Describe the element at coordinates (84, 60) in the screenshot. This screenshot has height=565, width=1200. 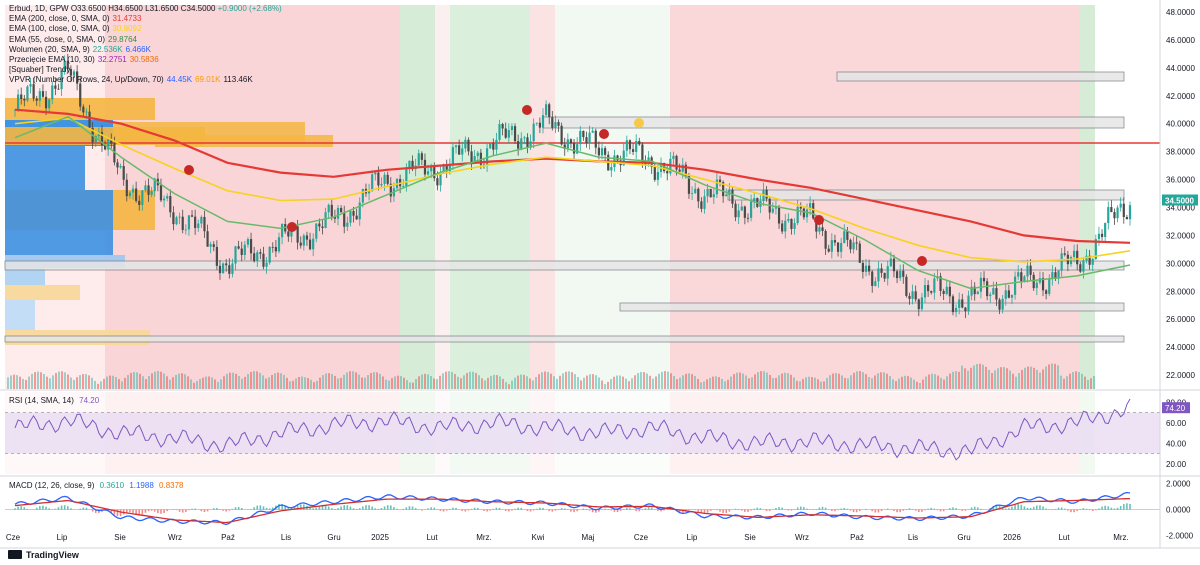
I see `indicator-row: Przecięcie EMA (10, 30) 32.2751 30.5836` at that location.